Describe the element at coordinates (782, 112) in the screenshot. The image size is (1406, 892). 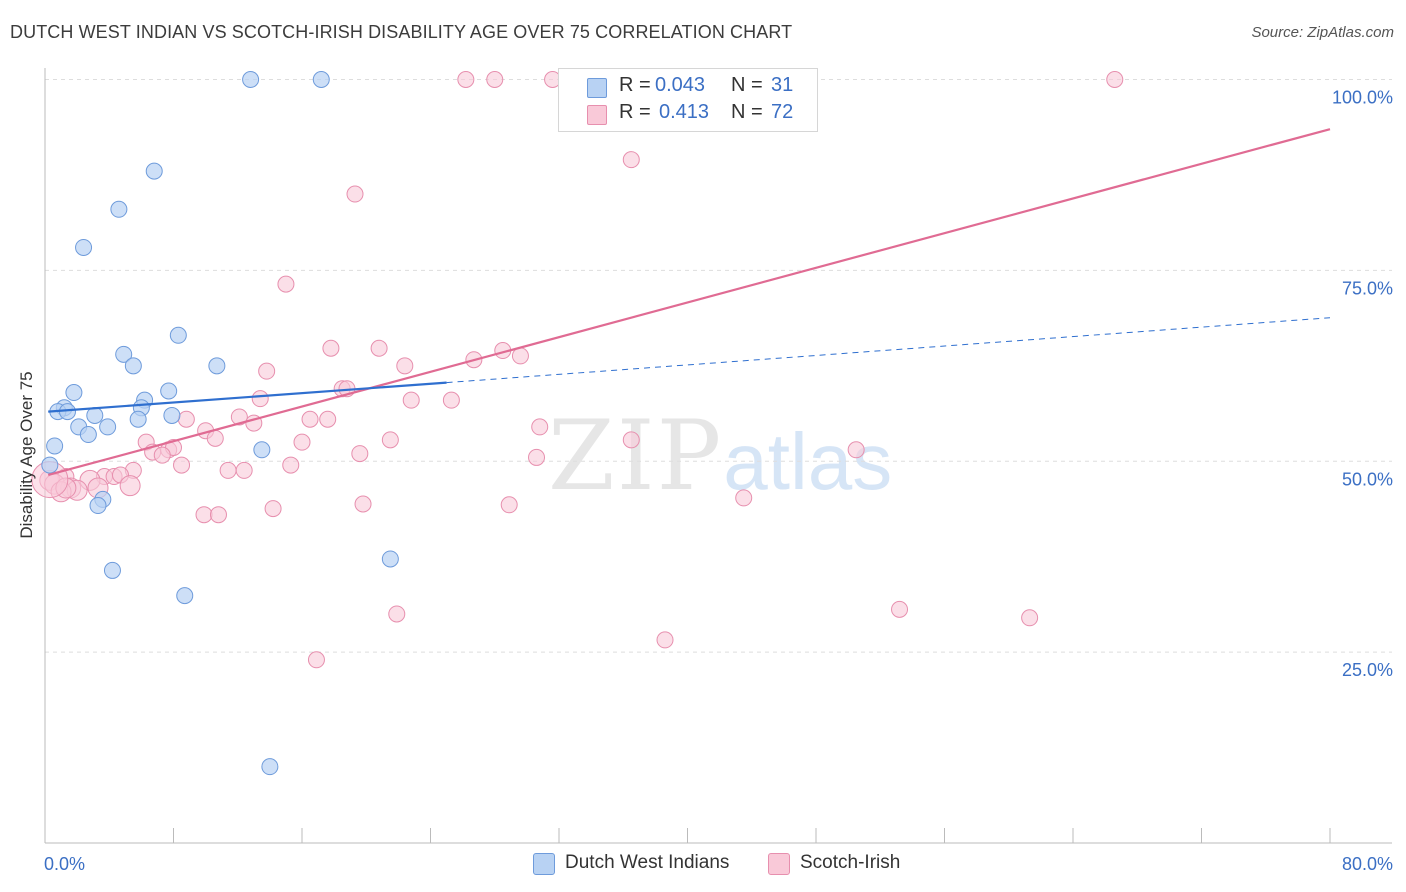
I see `legend-n-value: 72` at that location.